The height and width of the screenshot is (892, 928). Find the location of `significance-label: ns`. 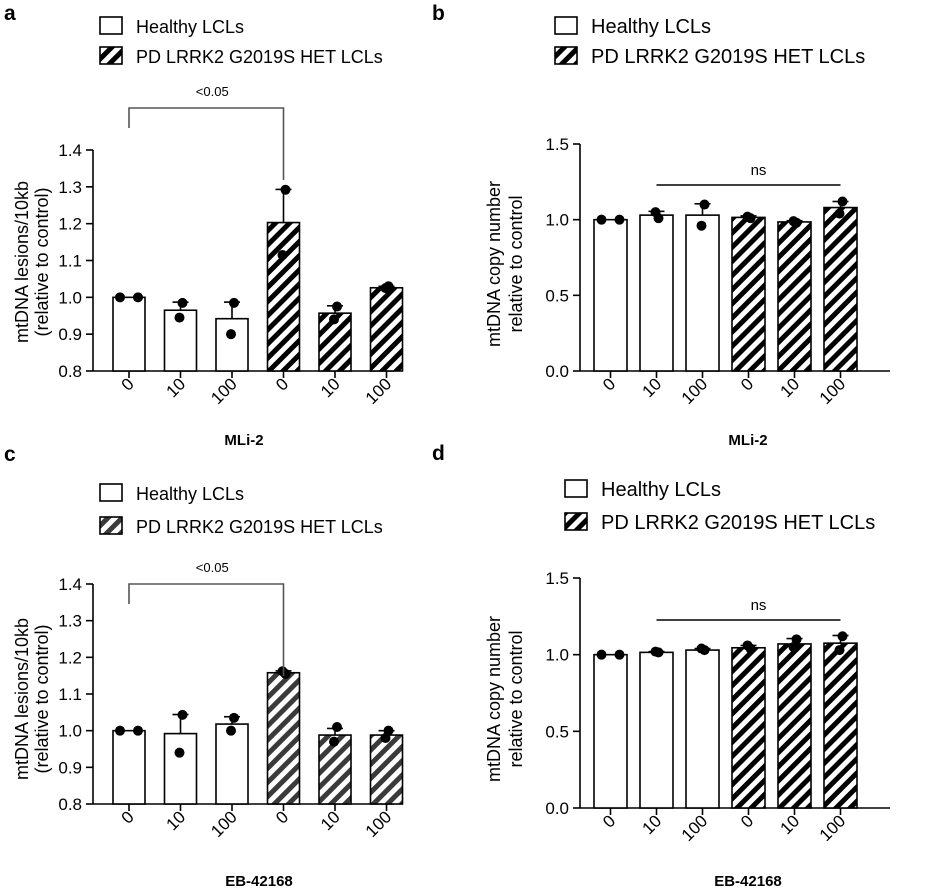

significance-label: ns is located at coordinates (759, 170).